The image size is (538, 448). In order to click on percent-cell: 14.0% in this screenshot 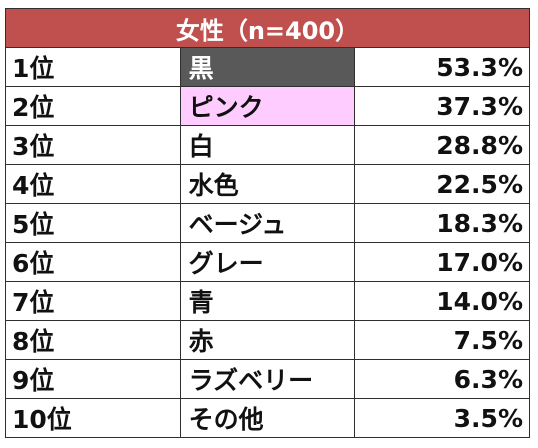, I will do `click(442, 301)`.